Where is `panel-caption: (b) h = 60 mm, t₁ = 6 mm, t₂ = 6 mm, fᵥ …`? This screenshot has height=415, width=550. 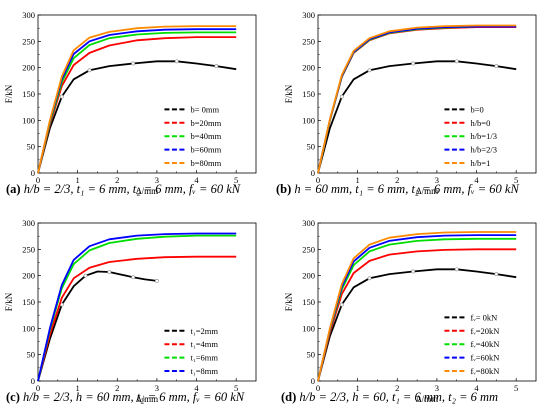 panel-caption: (b) h = 60 mm, t₁ = 6 mm, t₂ = 6 mm, fᵥ … is located at coordinates (397, 189).